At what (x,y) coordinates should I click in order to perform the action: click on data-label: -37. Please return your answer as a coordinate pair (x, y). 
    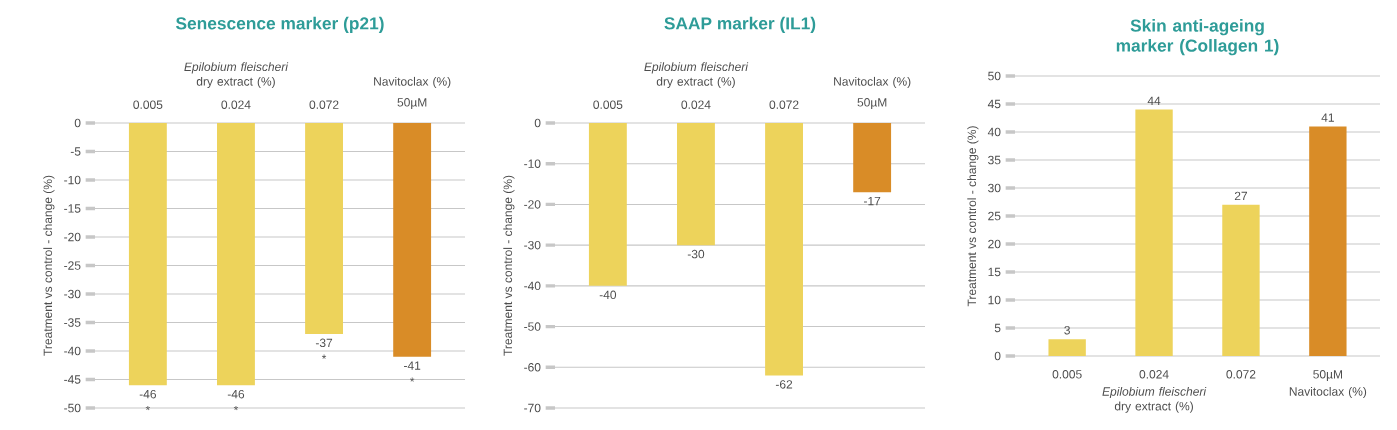
    Looking at the image, I should click on (324, 343).